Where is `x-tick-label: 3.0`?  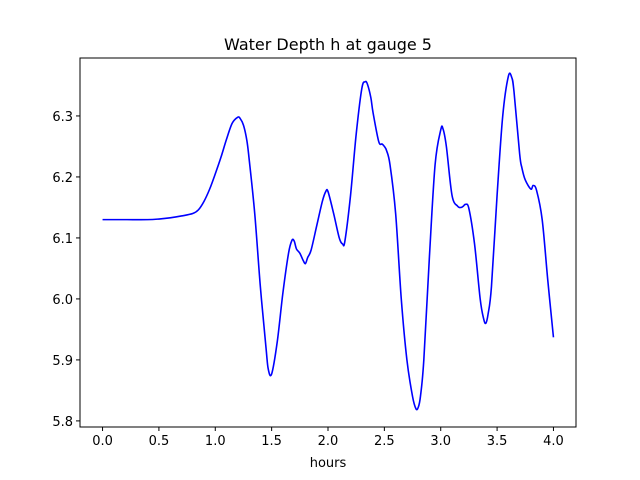 x-tick-label: 3.0 is located at coordinates (440, 441).